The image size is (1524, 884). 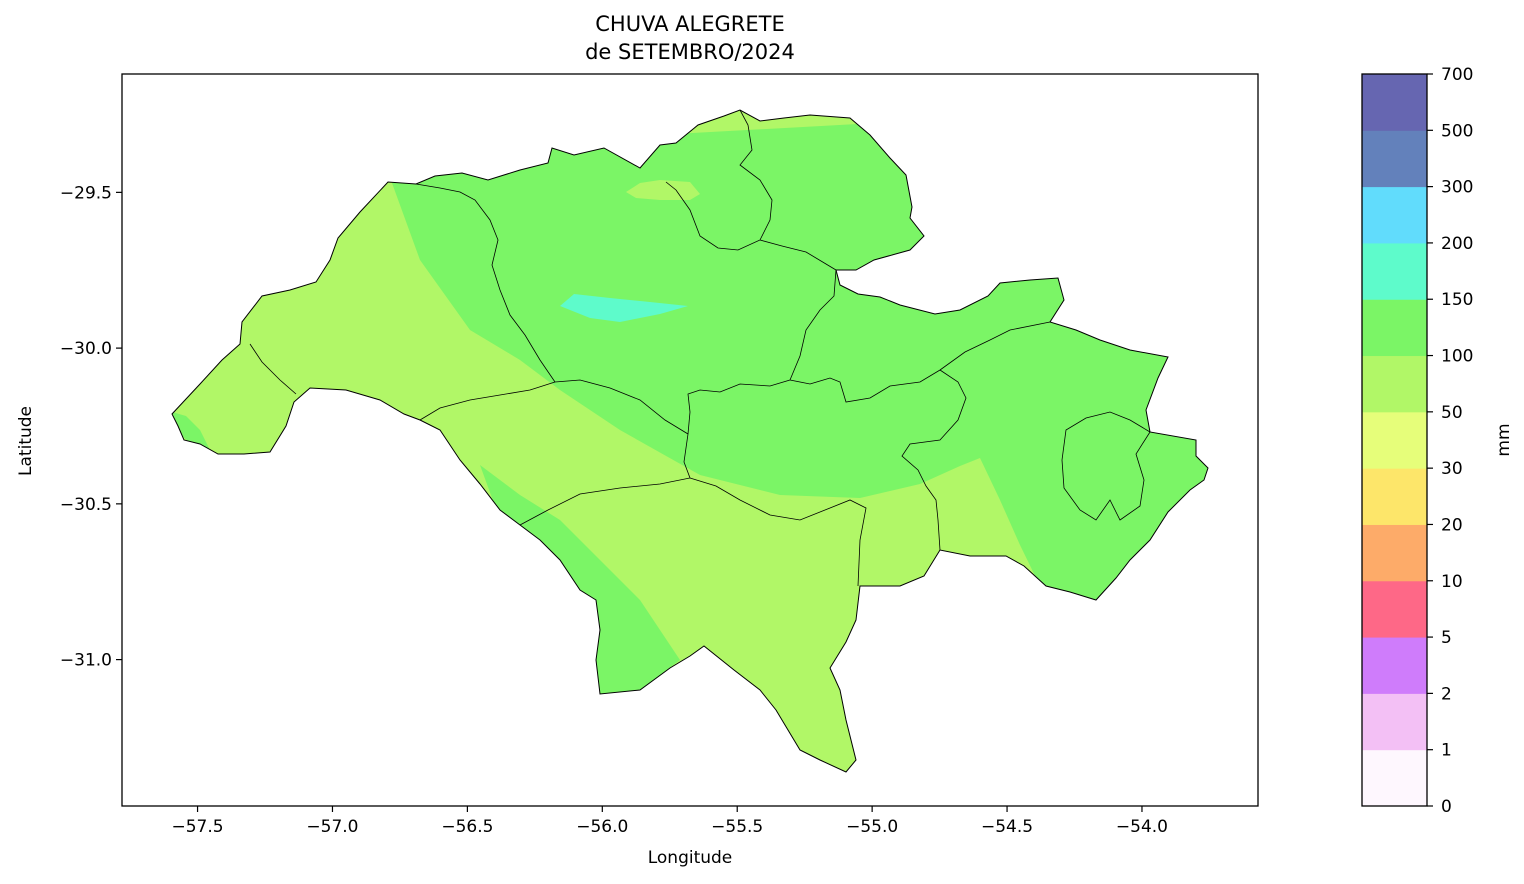 I want to click on colorbar-bands, so click(x=1394, y=440).